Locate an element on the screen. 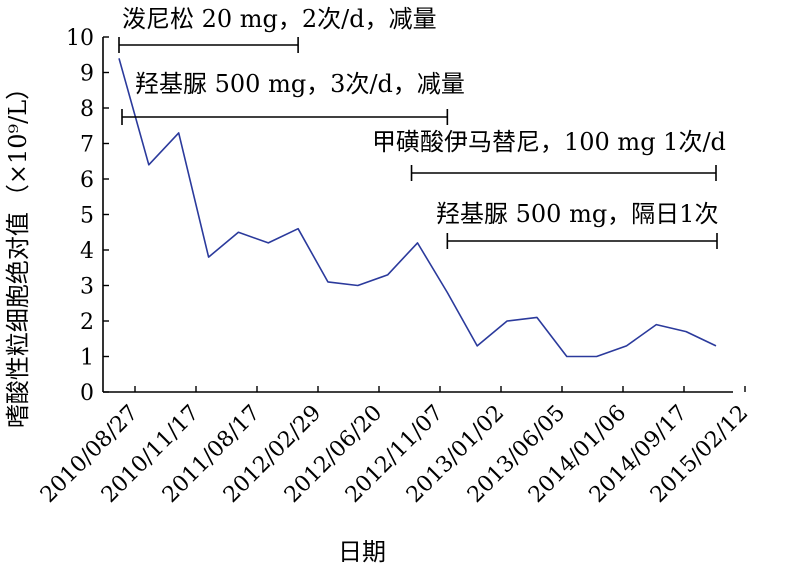 This screenshot has height=570, width=808. annotation-label: 羟基脲 500 mg，隔日1次 is located at coordinates (577, 214).